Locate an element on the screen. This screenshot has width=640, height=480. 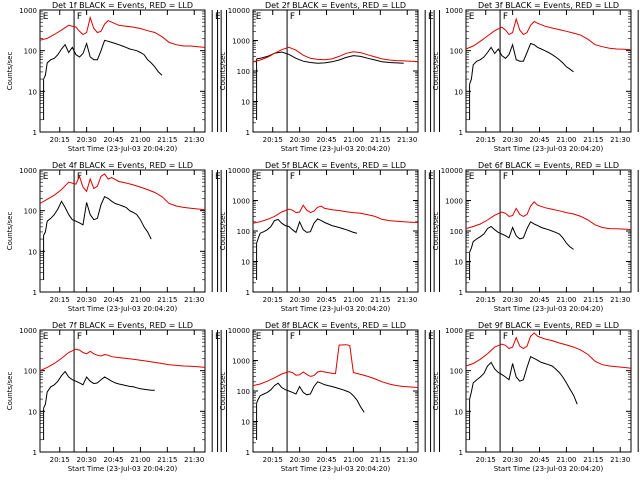
panel-title: Det 8f BLACK = Events, RED = LLD is located at coordinates (335, 325).